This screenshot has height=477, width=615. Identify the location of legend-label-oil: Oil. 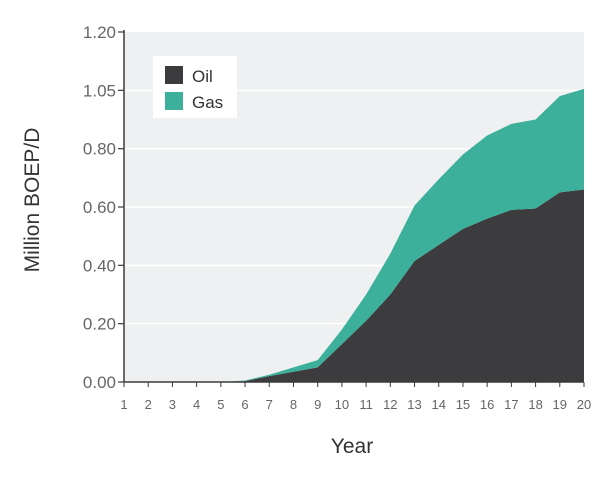
(202, 76).